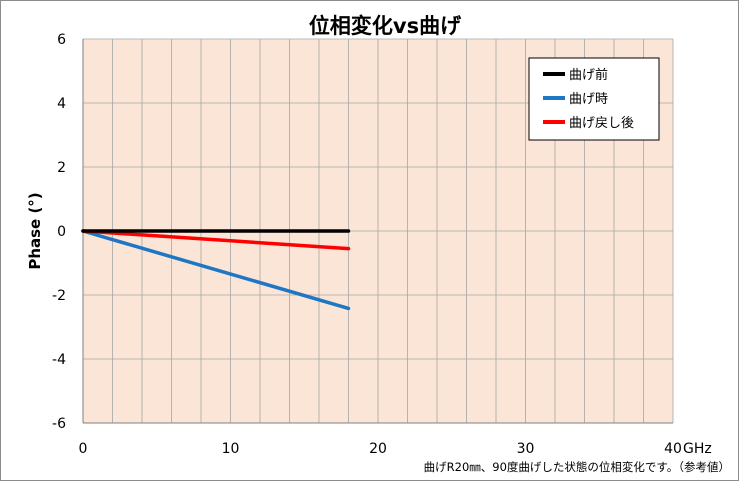 The width and height of the screenshot is (739, 481). Describe the element at coordinates (59, 296) in the screenshot. I see `y-tick-label: -2` at that location.